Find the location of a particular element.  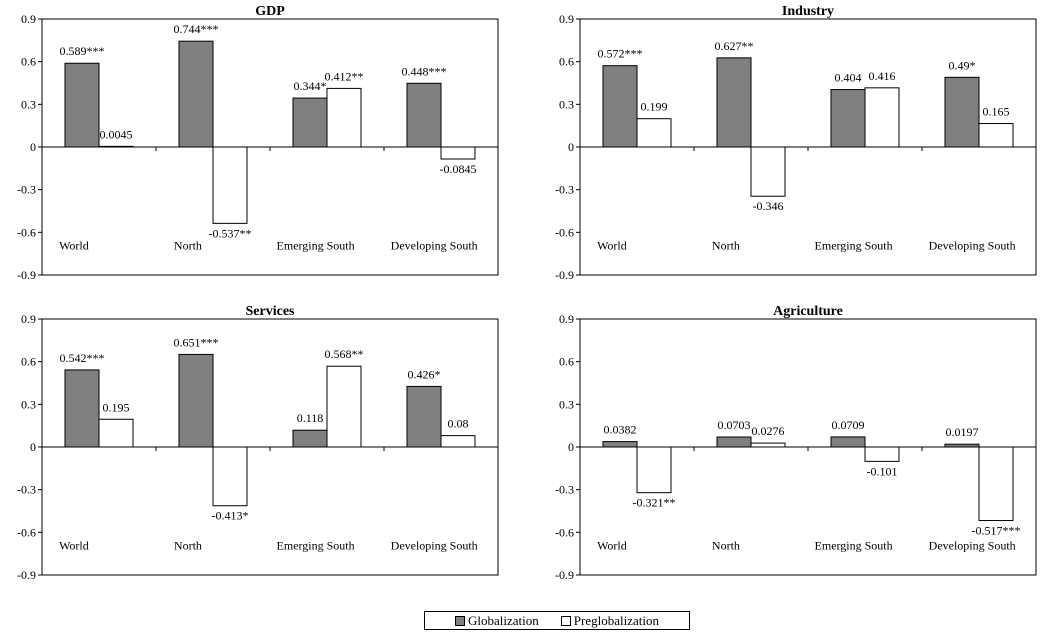

data-label-globalization: 0.426* is located at coordinates (424, 374).